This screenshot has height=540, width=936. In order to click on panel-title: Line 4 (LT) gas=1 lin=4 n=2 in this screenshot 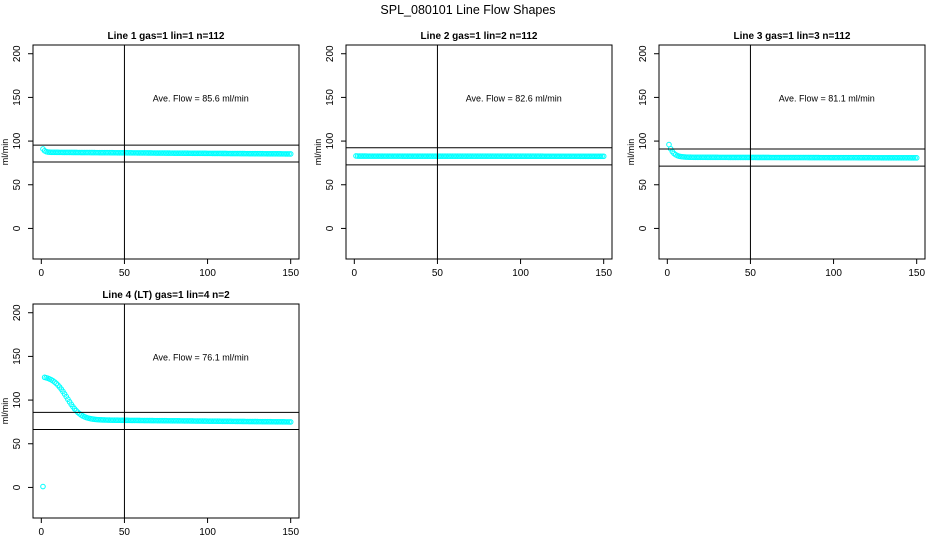, I will do `click(166, 295)`.